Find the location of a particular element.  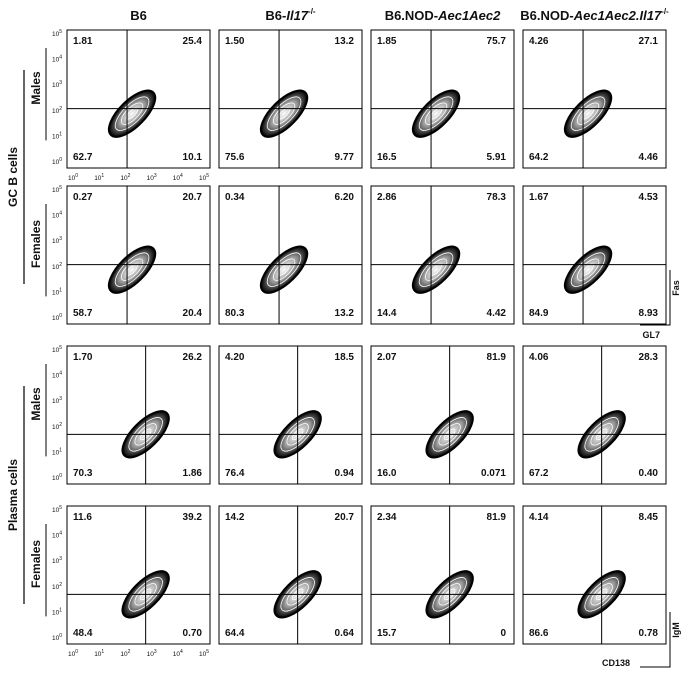

y-tick-label: 10⁴ is located at coordinates (57, 375).